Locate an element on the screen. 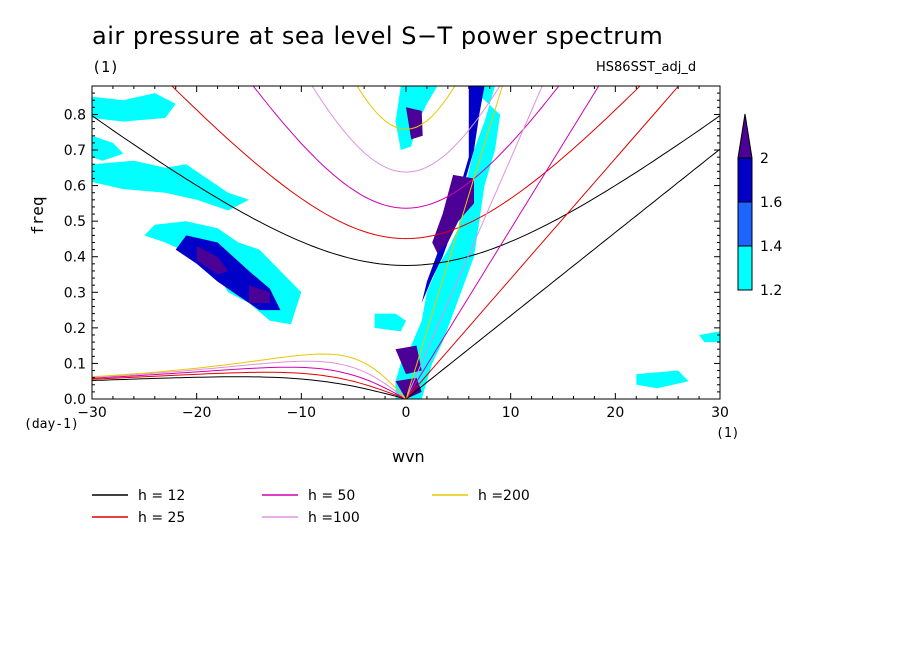 Image resolution: width=904 pixels, height=654 pixels. y-tick-label: 0.1 is located at coordinates (75, 364).